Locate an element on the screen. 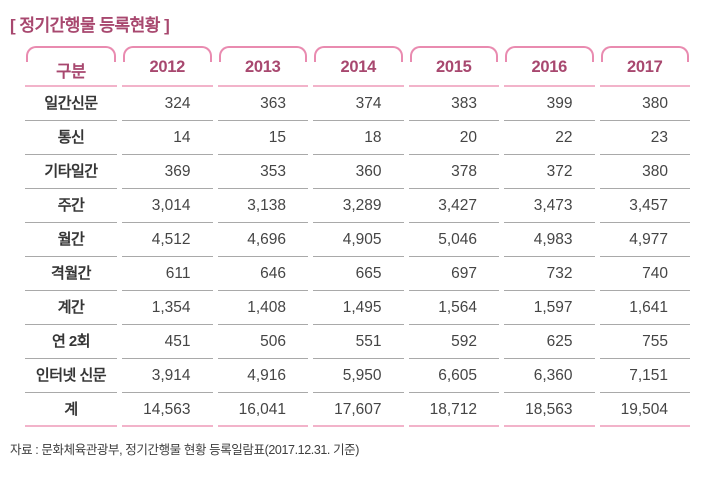  column-header-label: 2012 is located at coordinates (167, 67).